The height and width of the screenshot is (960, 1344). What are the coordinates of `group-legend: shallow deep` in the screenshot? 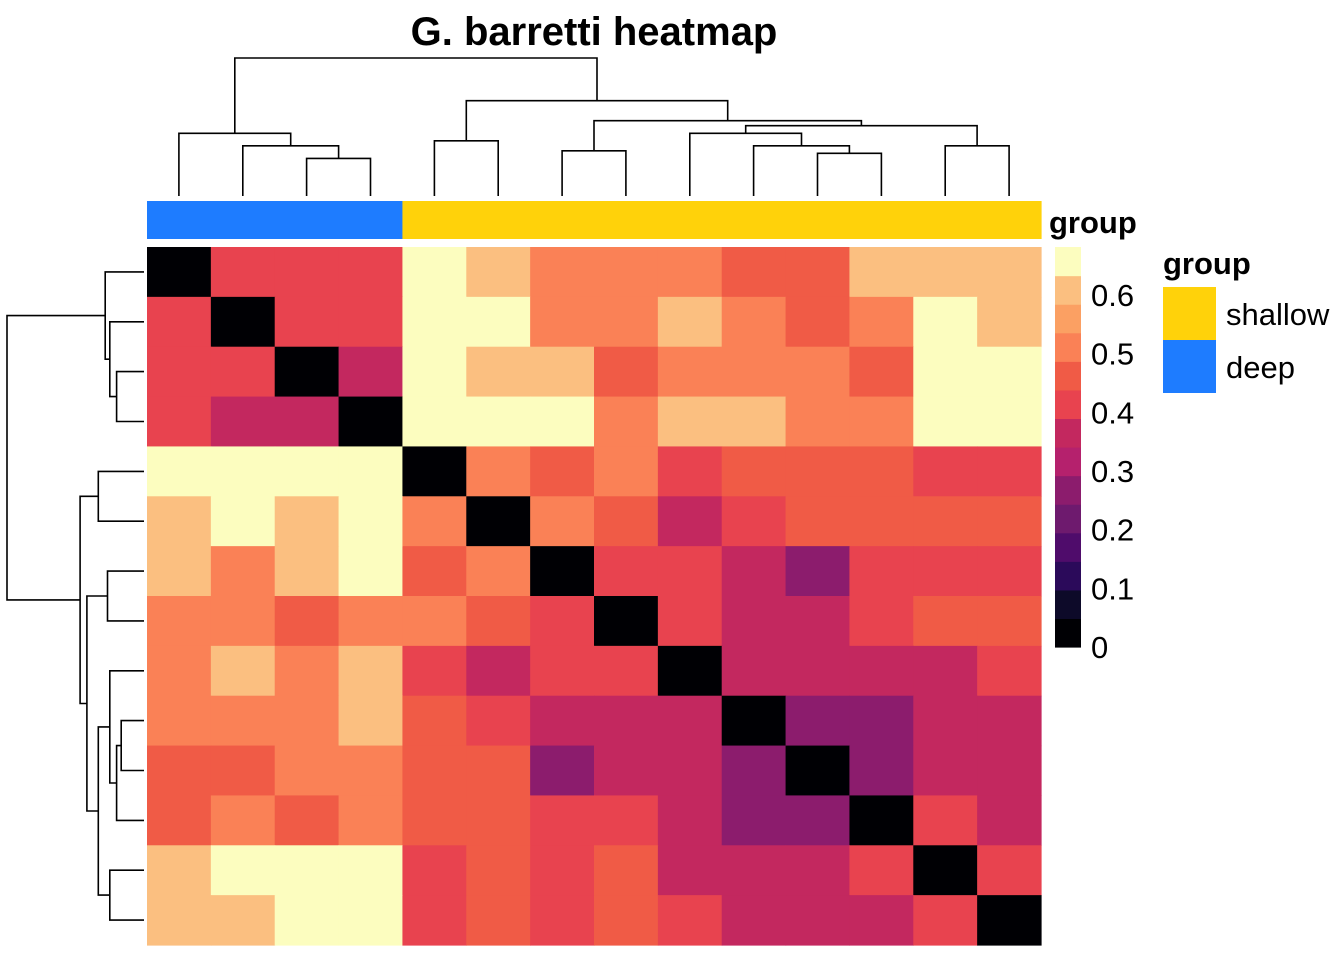 It's located at (1246, 340).